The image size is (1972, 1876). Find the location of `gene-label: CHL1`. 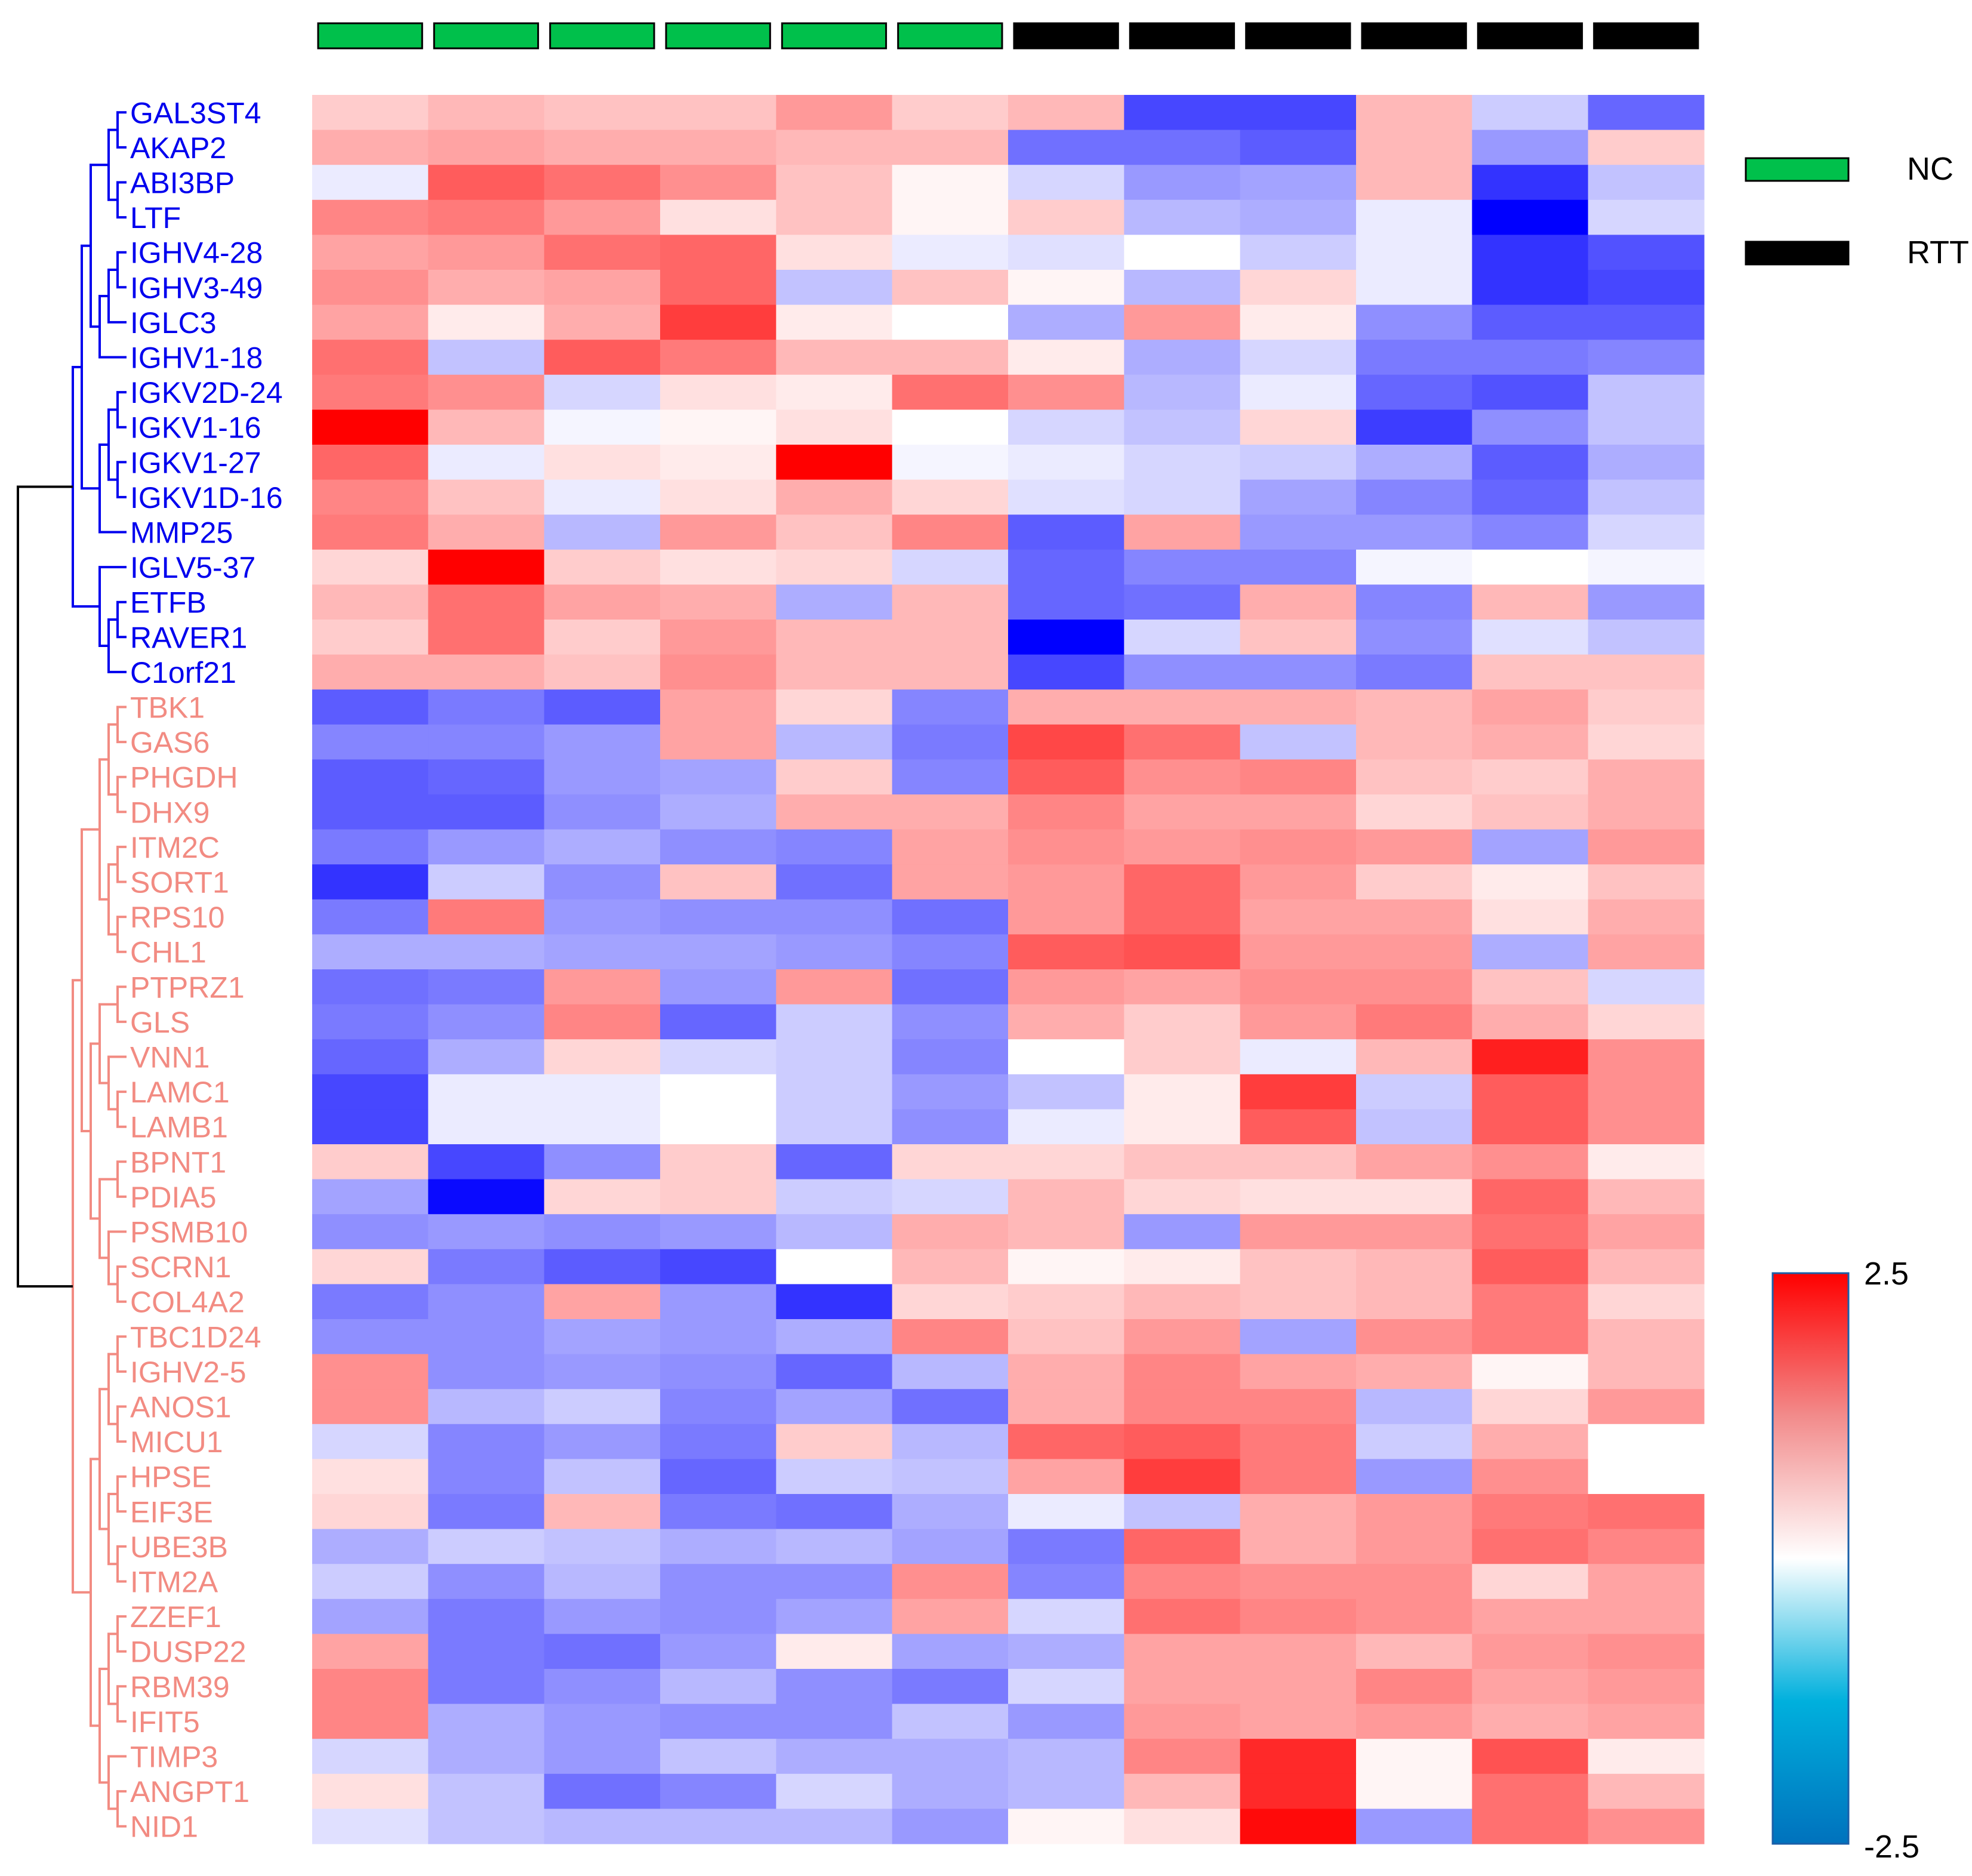

gene-label: CHL1 is located at coordinates (168, 953).